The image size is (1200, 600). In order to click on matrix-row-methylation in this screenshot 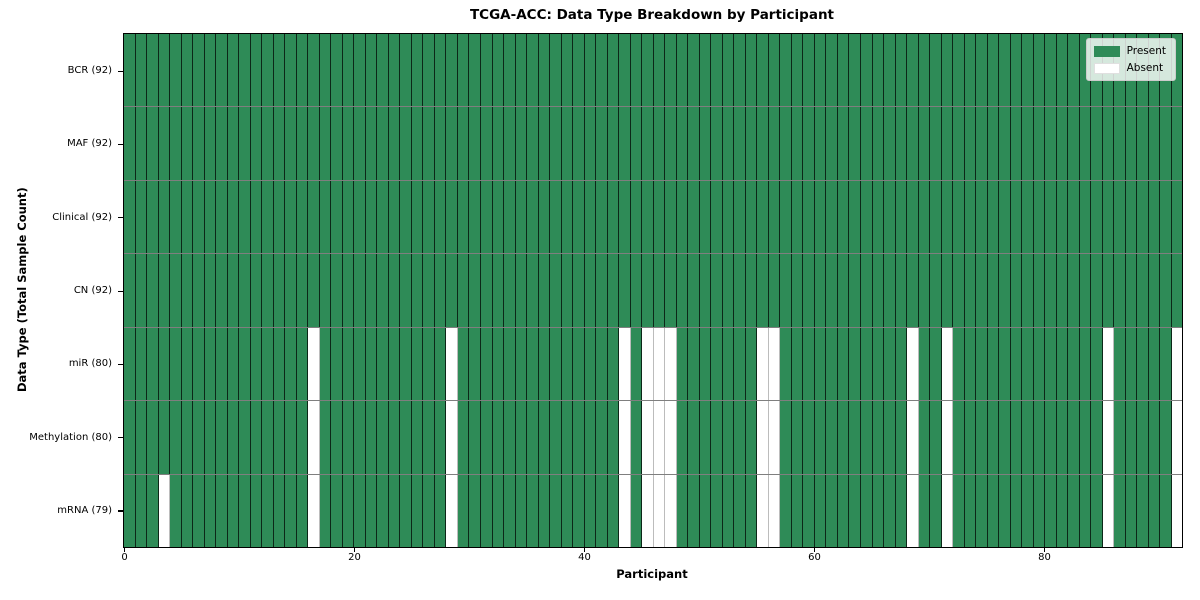, I will do `click(653, 437)`.